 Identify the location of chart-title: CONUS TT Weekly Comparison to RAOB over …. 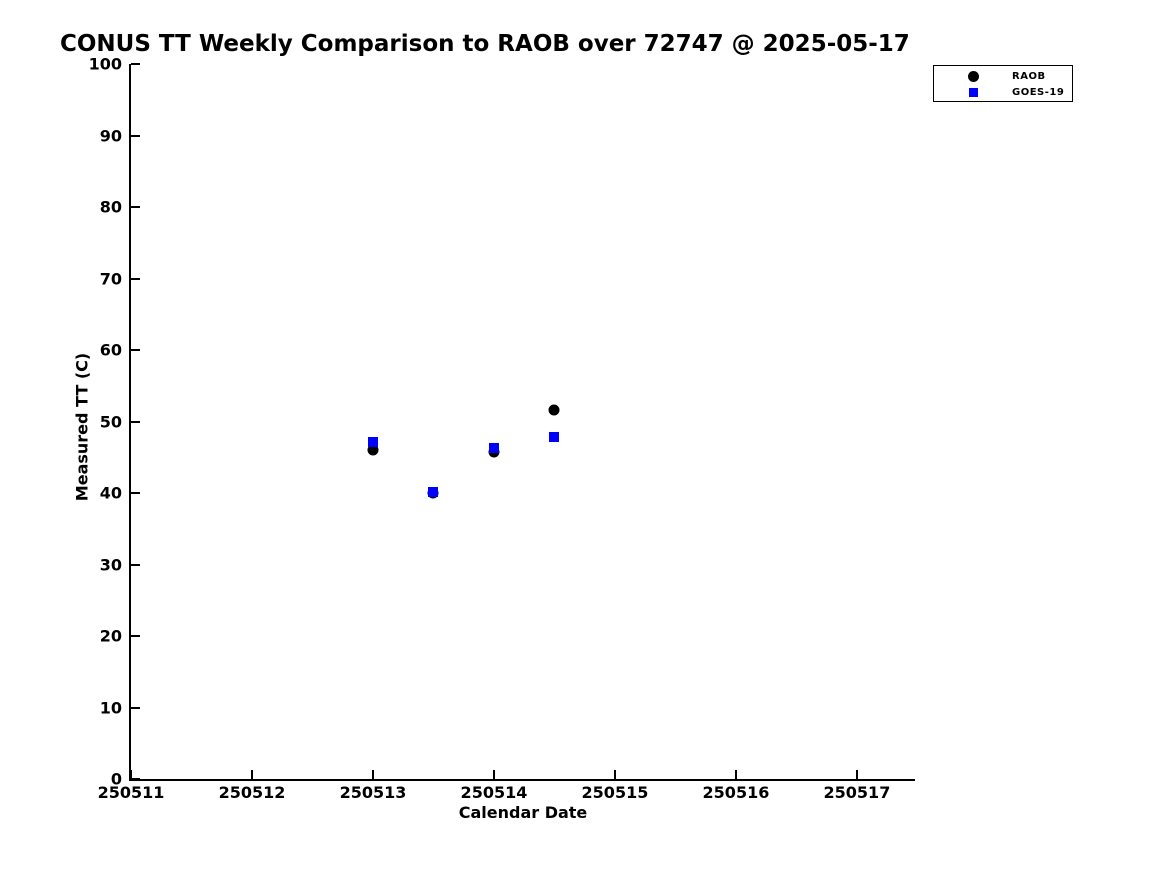
(485, 44).